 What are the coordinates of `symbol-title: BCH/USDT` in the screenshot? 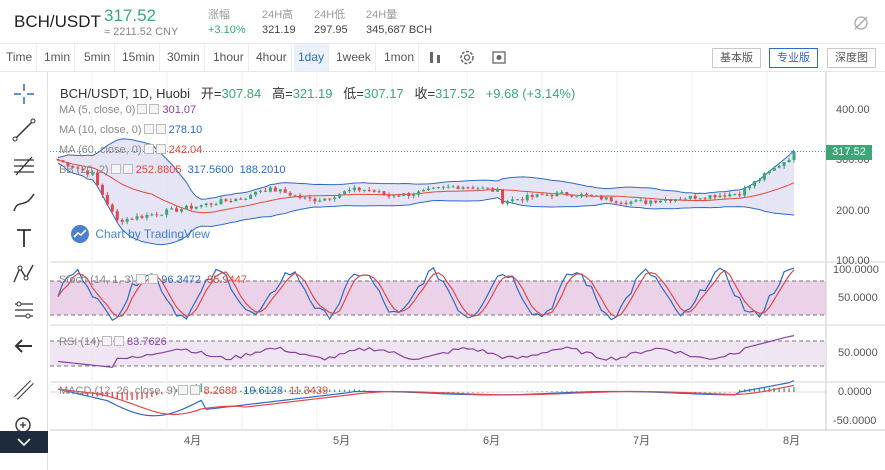 It's located at (57, 21).